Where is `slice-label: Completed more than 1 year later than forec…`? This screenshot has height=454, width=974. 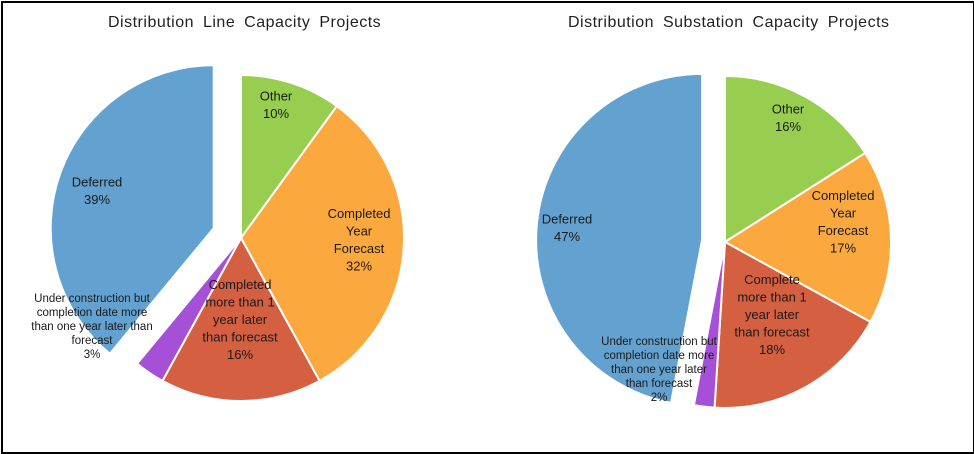
slice-label: Completed more than 1 year later than forec… is located at coordinates (240, 319).